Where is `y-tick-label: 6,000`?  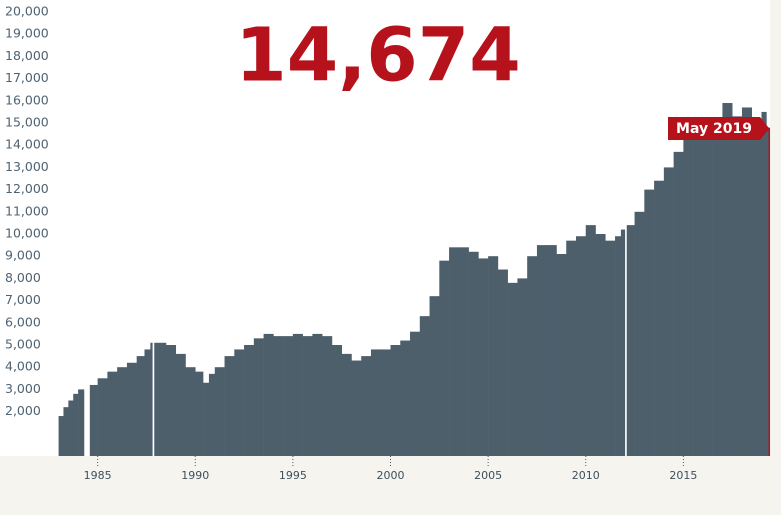
y-tick-label: 6,000 is located at coordinates (23, 321).